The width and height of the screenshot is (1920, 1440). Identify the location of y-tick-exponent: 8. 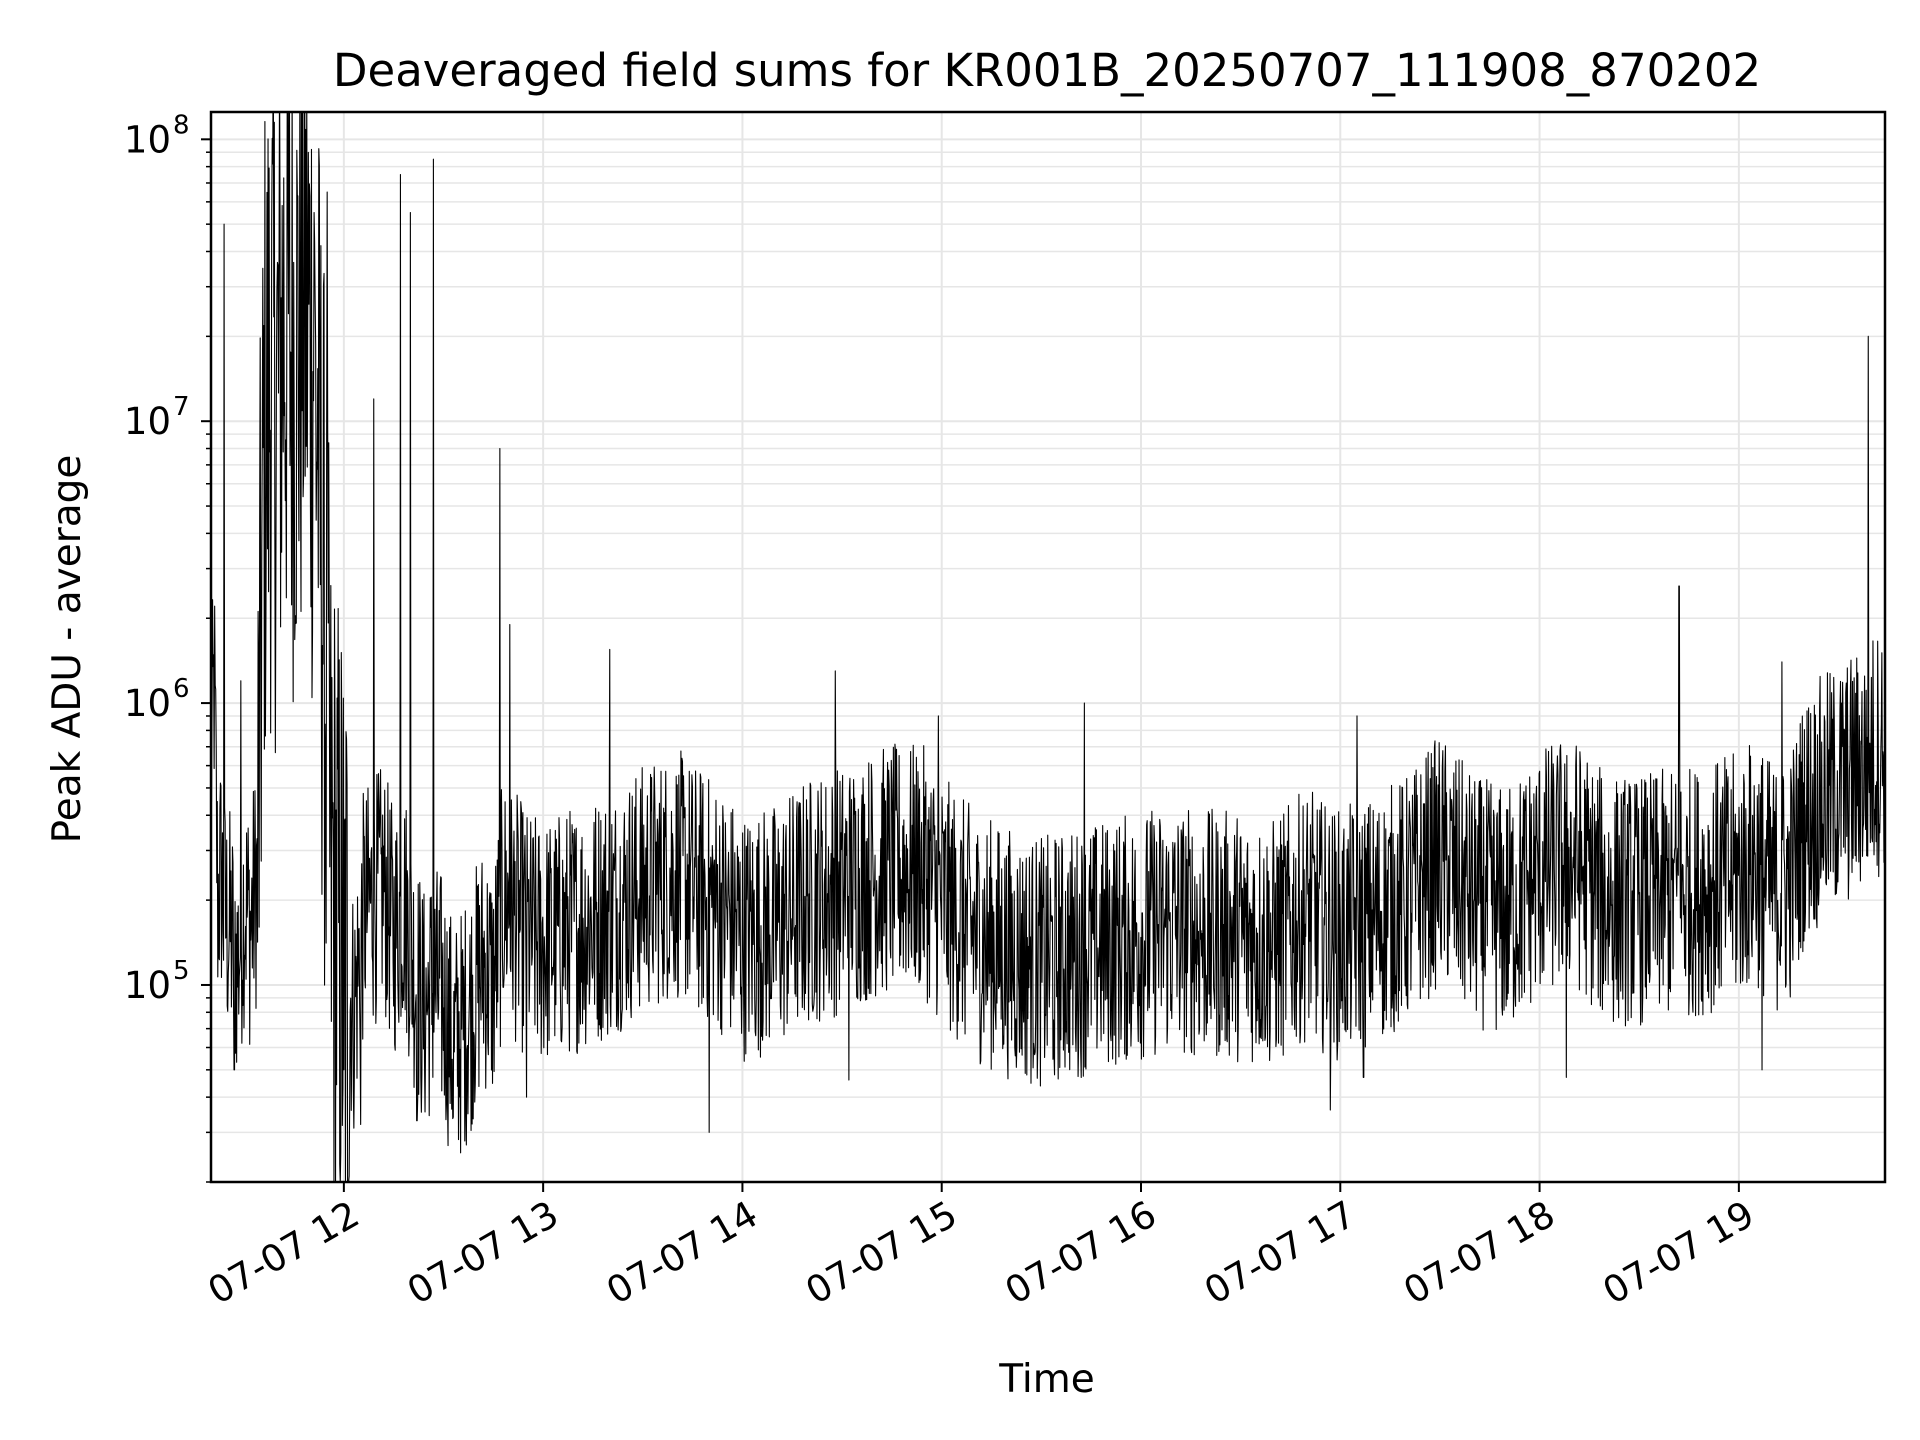
(181, 125).